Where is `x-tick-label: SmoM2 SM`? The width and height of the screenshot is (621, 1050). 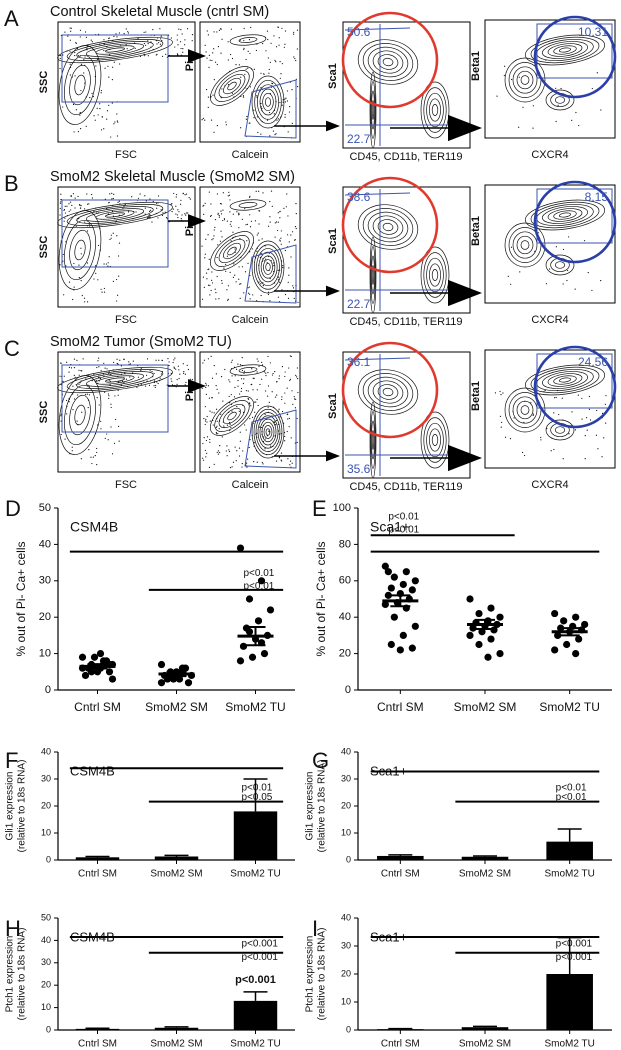
x-tick-label: SmoM2 SM is located at coordinates (176, 1044).